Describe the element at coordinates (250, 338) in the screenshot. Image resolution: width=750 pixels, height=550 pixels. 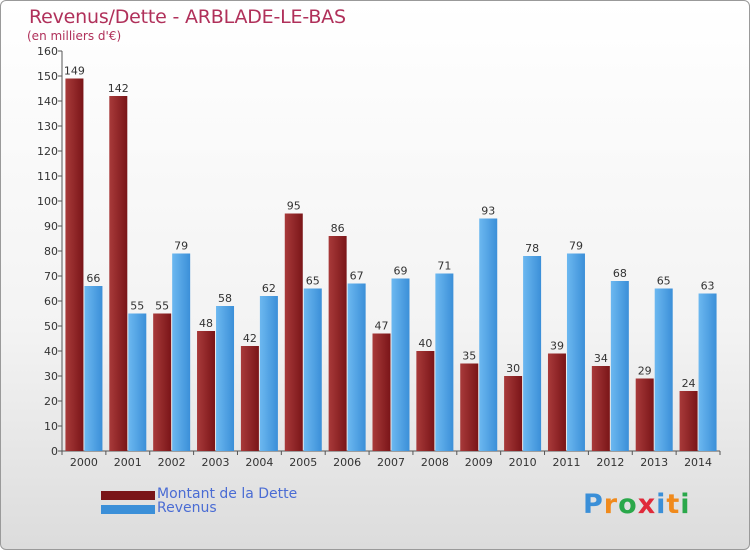
I see `data-label-dette: 42` at that location.